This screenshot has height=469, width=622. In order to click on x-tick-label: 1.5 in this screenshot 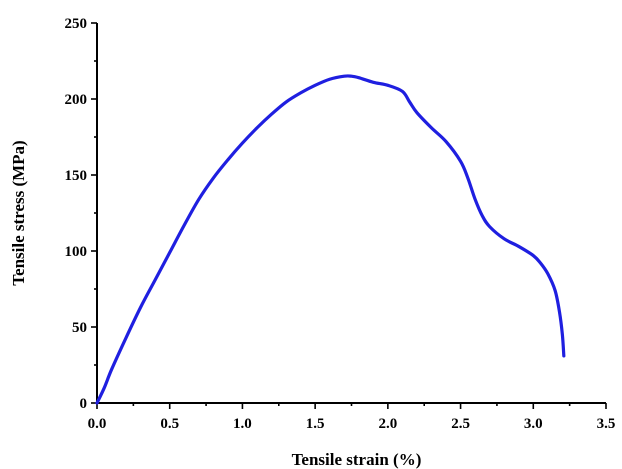, I will do `click(315, 424)`.